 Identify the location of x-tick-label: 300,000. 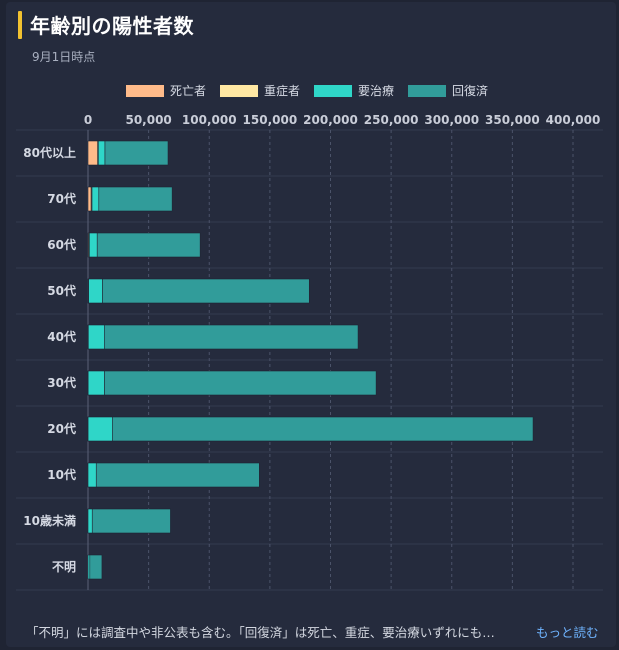
(451, 120).